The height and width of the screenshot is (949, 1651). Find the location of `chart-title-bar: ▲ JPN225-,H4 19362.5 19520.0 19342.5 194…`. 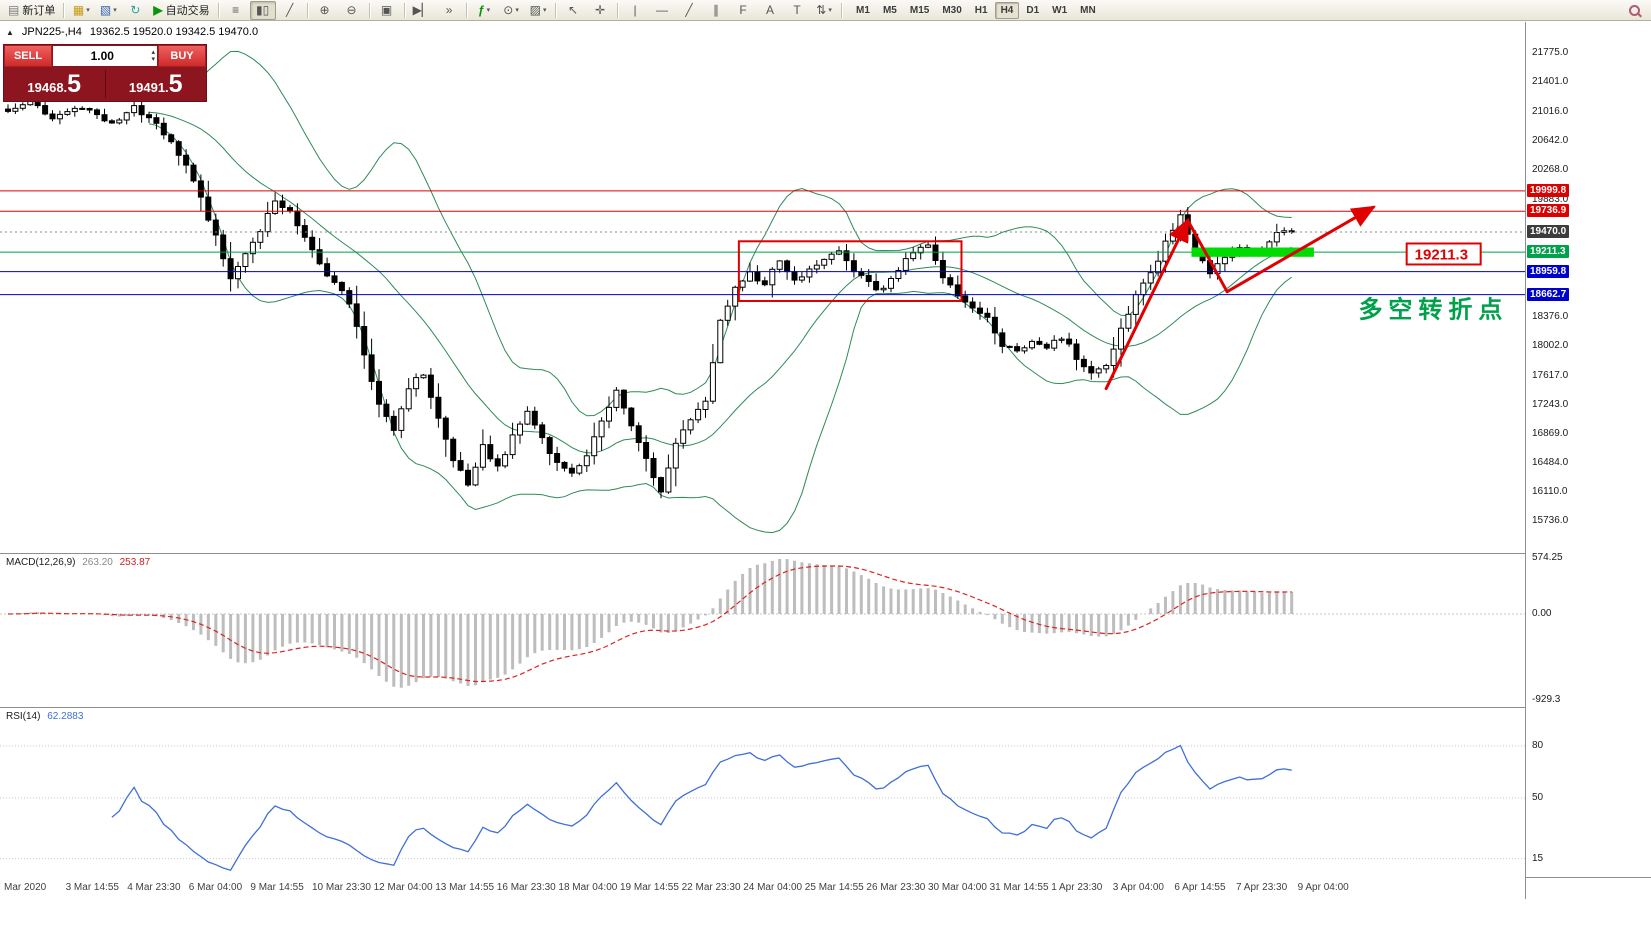

chart-title-bar: ▲ JPN225-,H4 19362.5 19520.0 19342.5 194… is located at coordinates (132, 32).